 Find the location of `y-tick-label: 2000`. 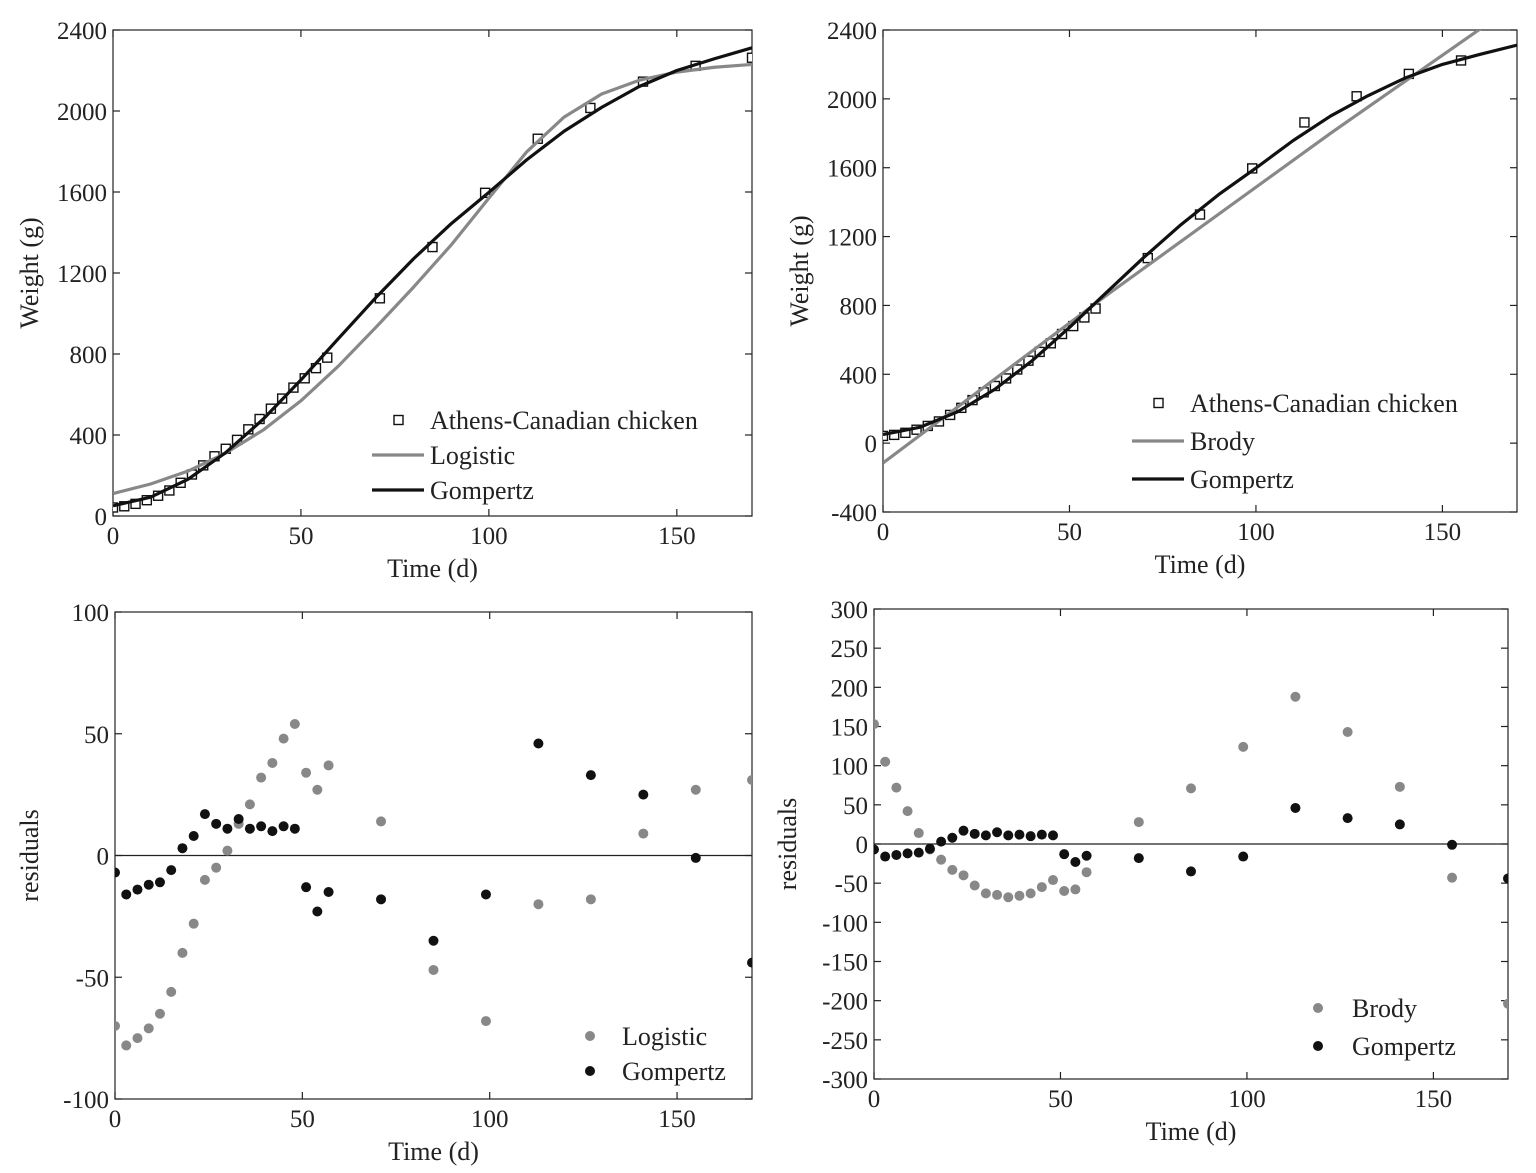

y-tick-label: 2000 is located at coordinates (852, 100).